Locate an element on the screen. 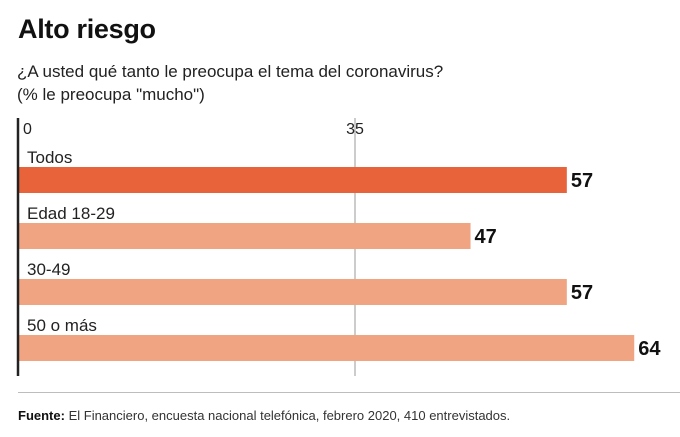 The height and width of the screenshot is (437, 680). source-label: Fuente: is located at coordinates (41, 415).